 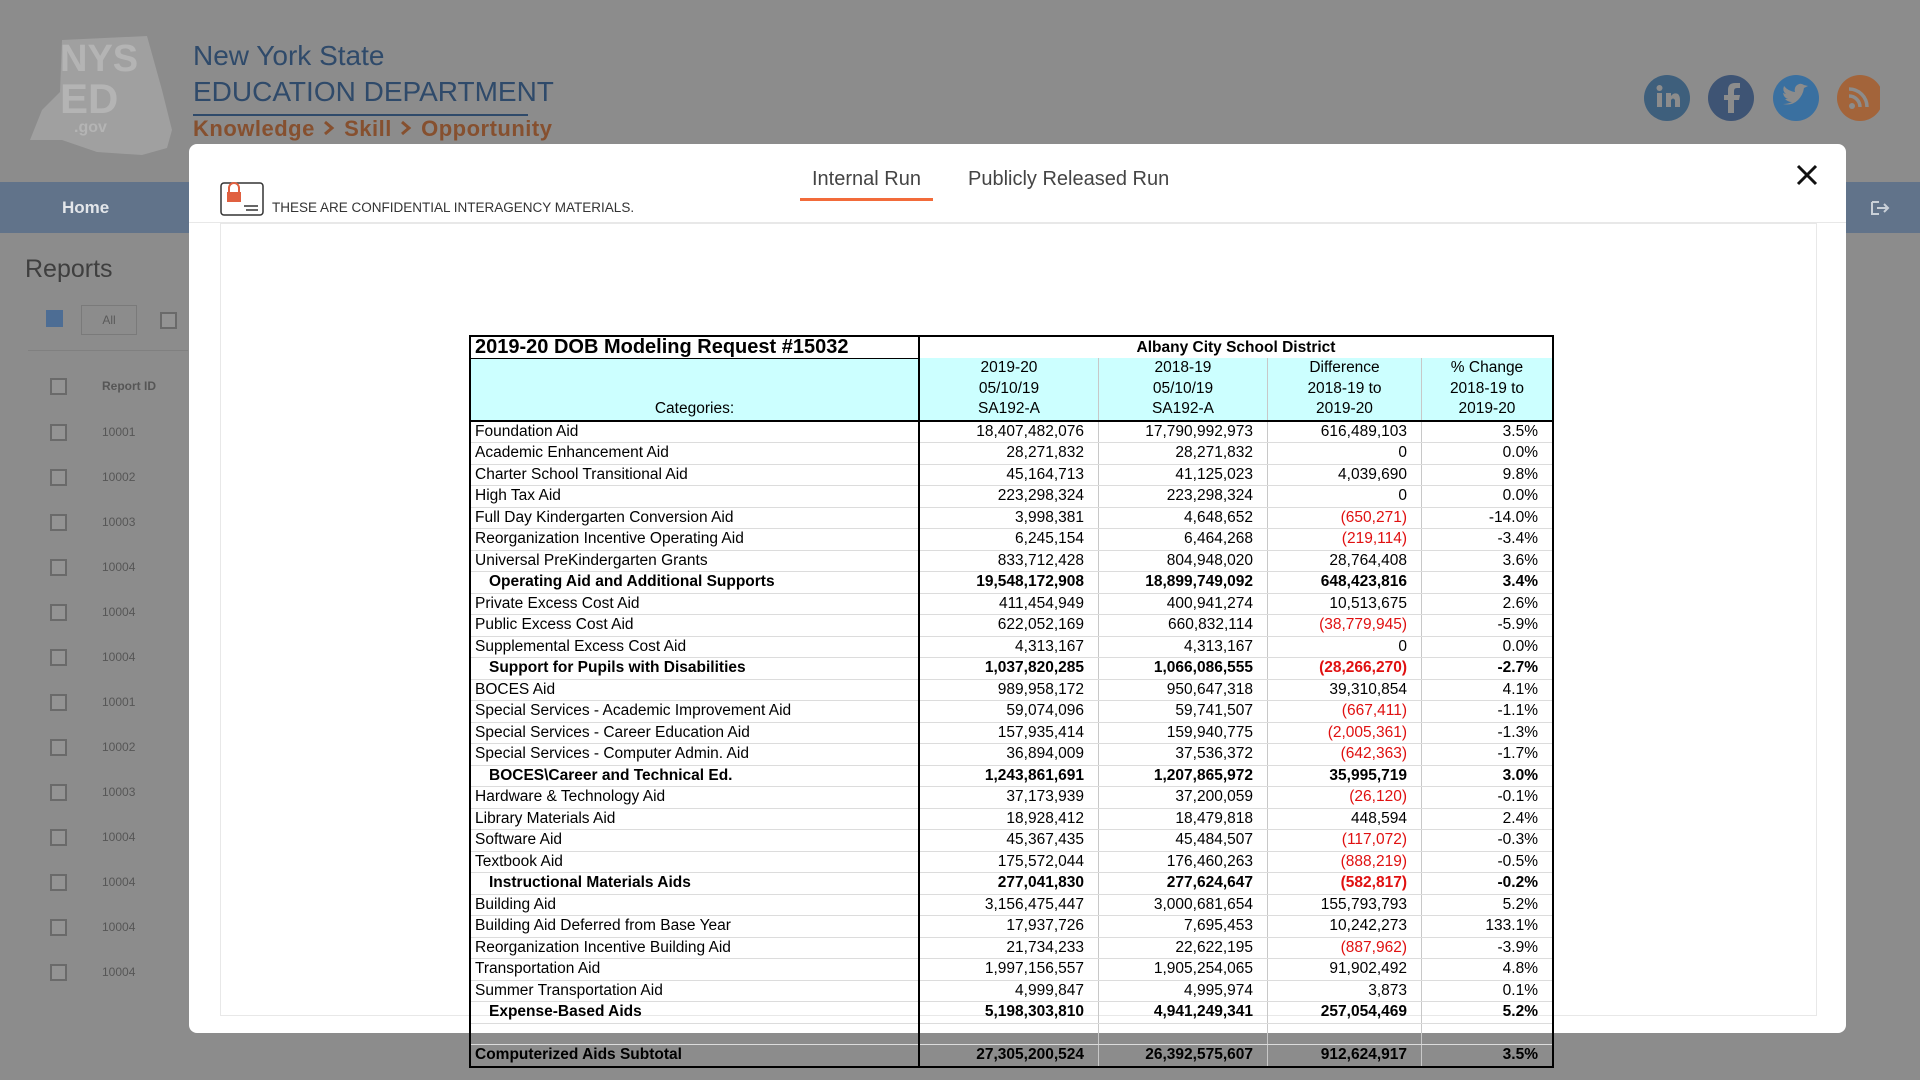 I want to click on cell-value: 223,298,324, so click(x=1008, y=496).